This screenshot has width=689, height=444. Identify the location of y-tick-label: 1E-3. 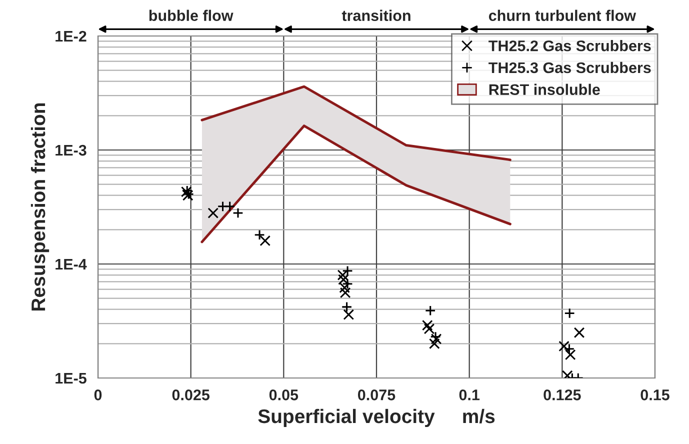
(71, 150).